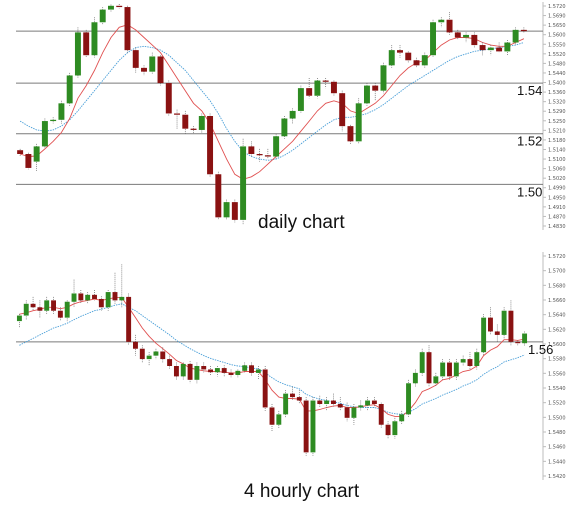 This screenshot has width=573, height=509. Describe the element at coordinates (557, 74) in the screenshot. I see `axis-tick-label: 1.5440` at that location.